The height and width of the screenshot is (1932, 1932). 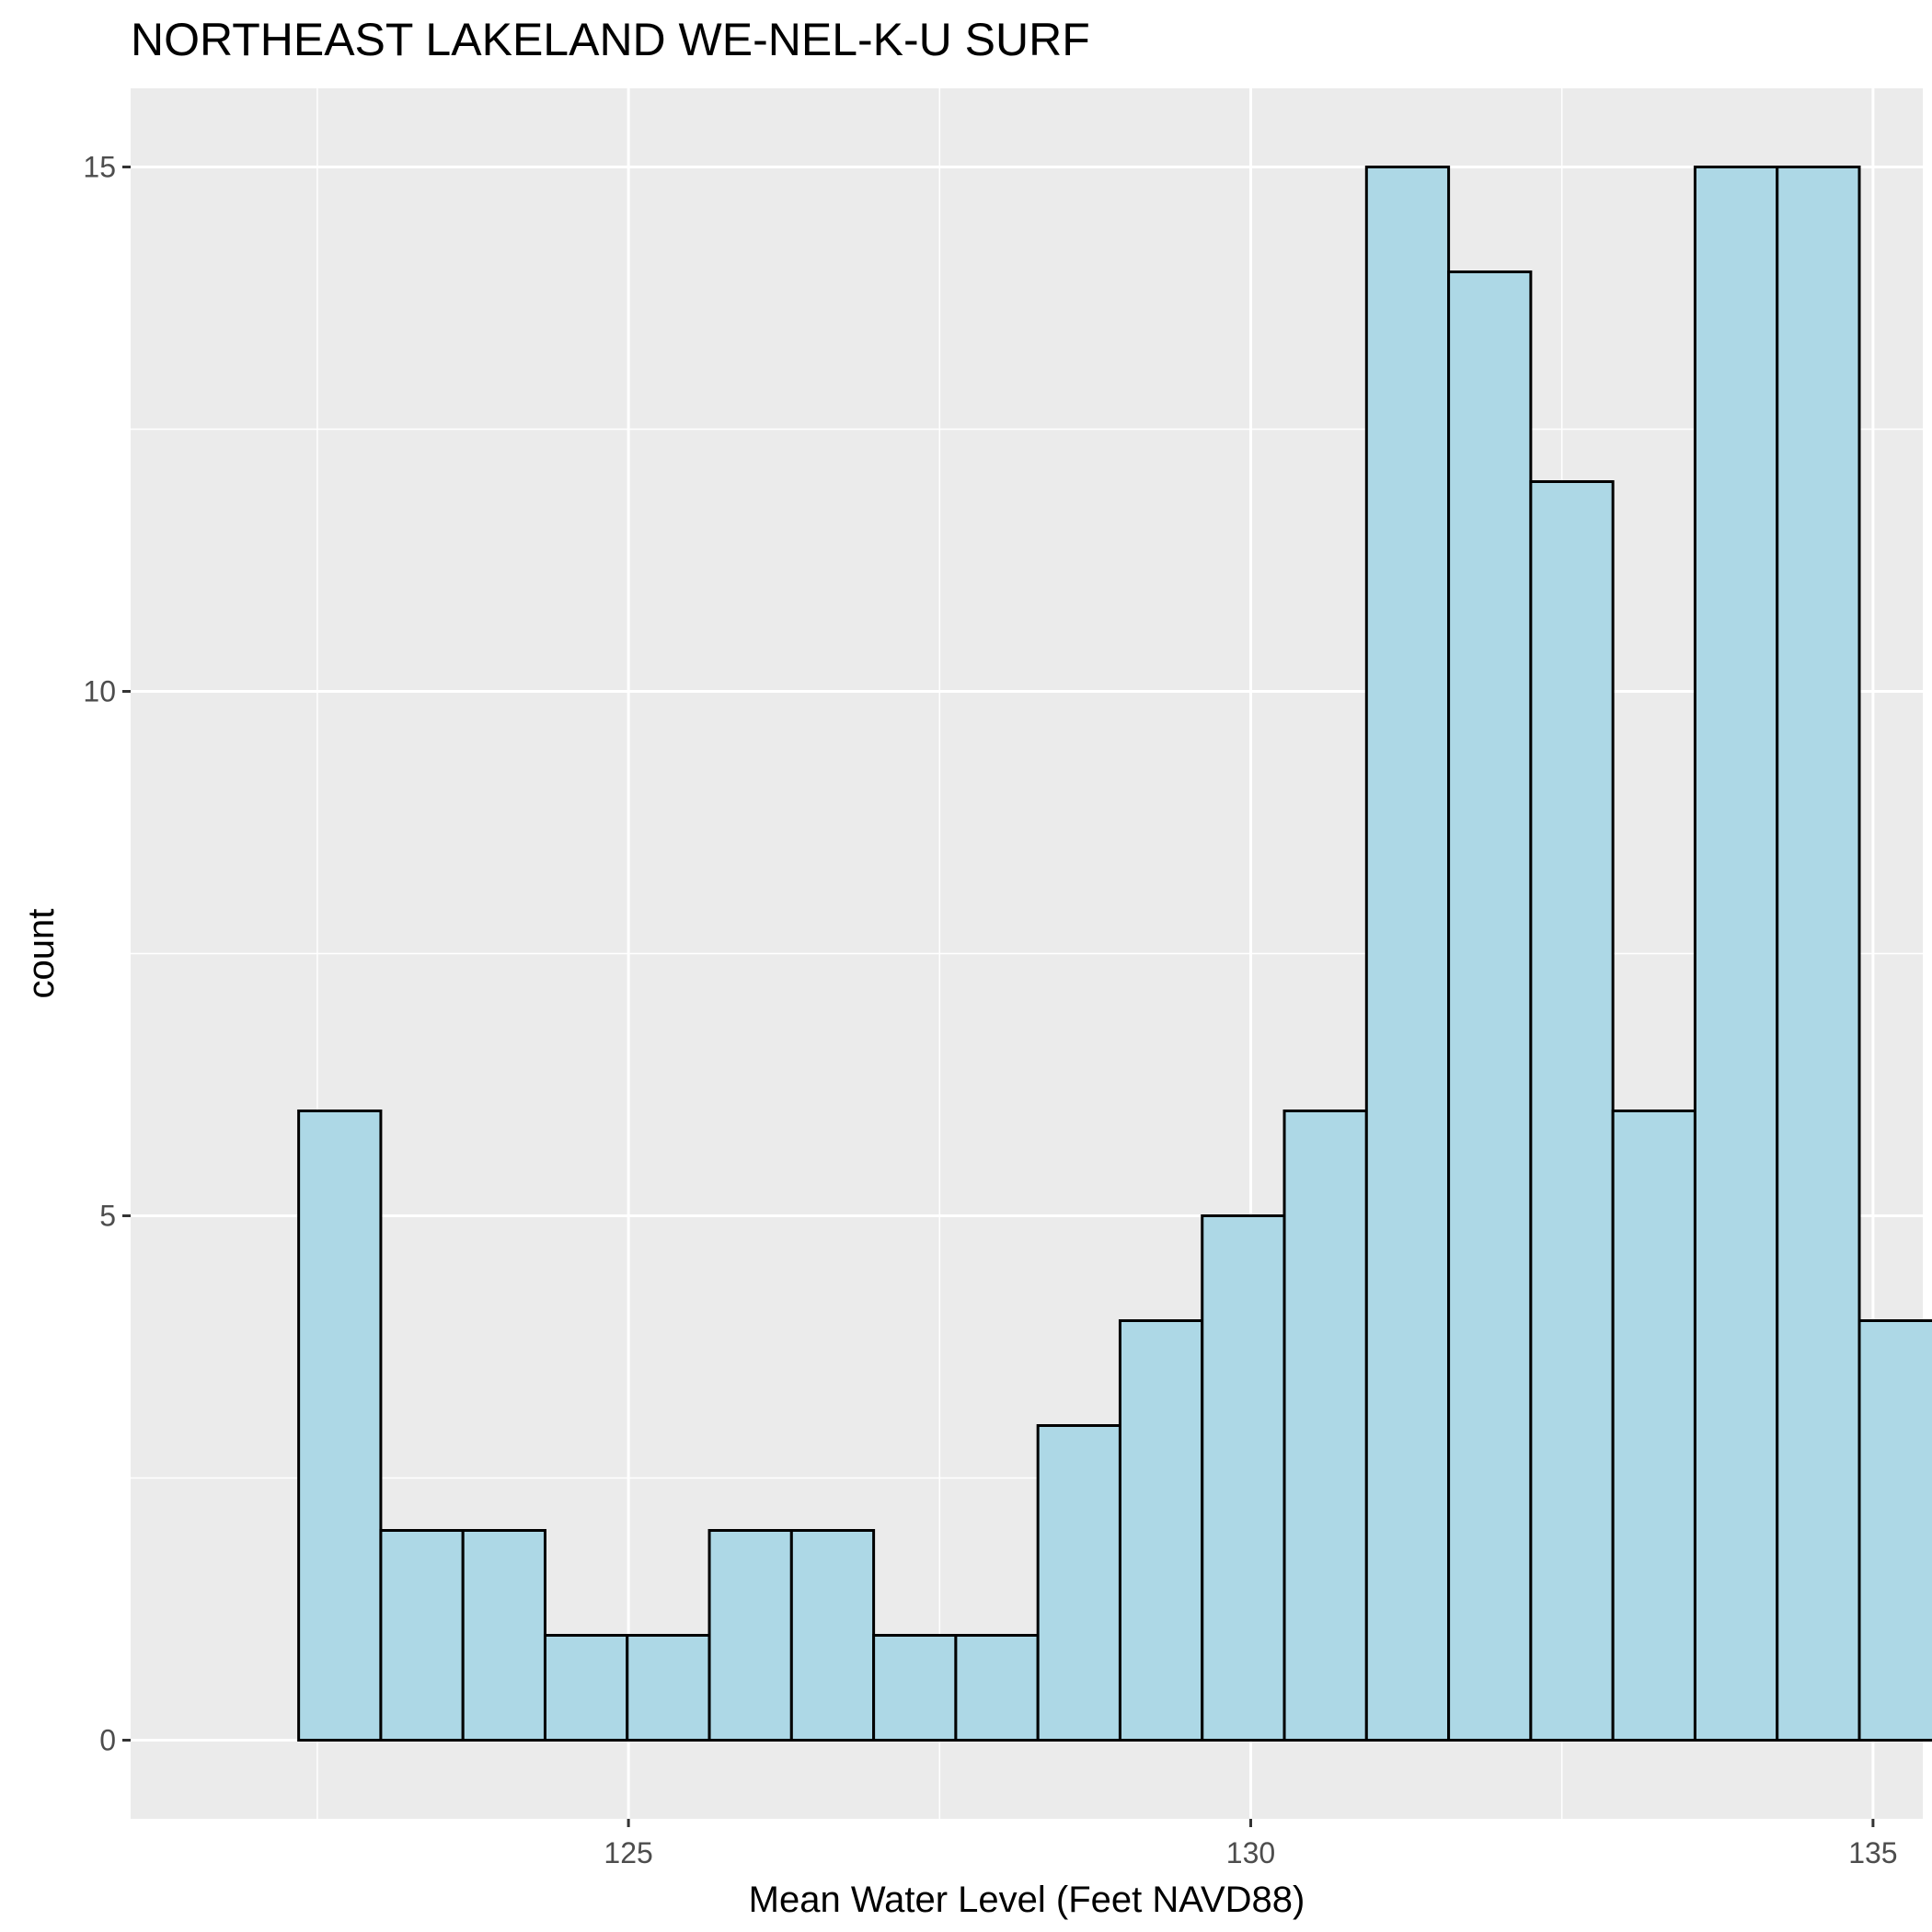 I want to click on x-tick-label: 135, so click(x=1872, y=1852).